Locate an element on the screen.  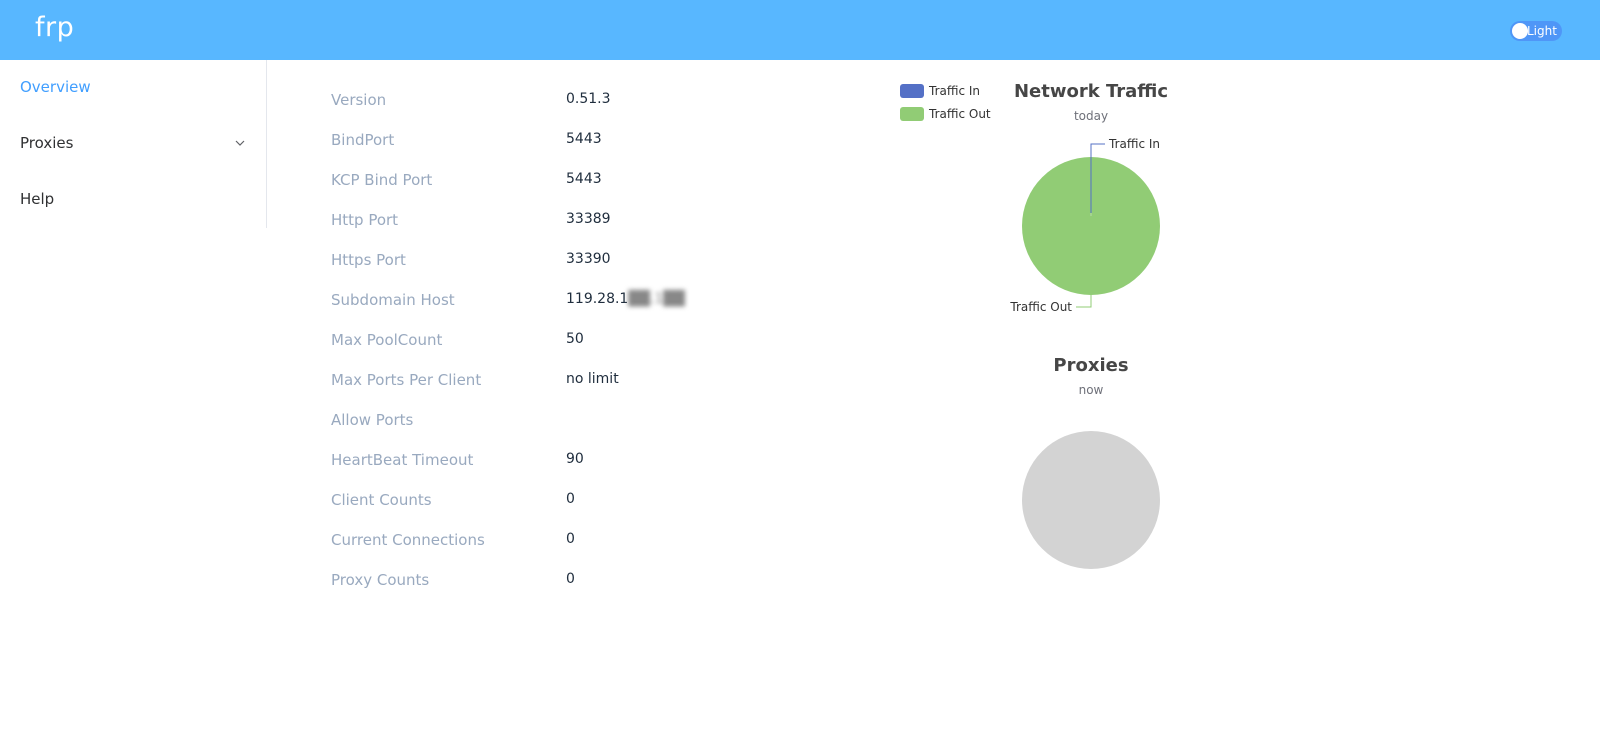
sidebar-menu: Overview Proxies Help is located at coordinates (133, 144).